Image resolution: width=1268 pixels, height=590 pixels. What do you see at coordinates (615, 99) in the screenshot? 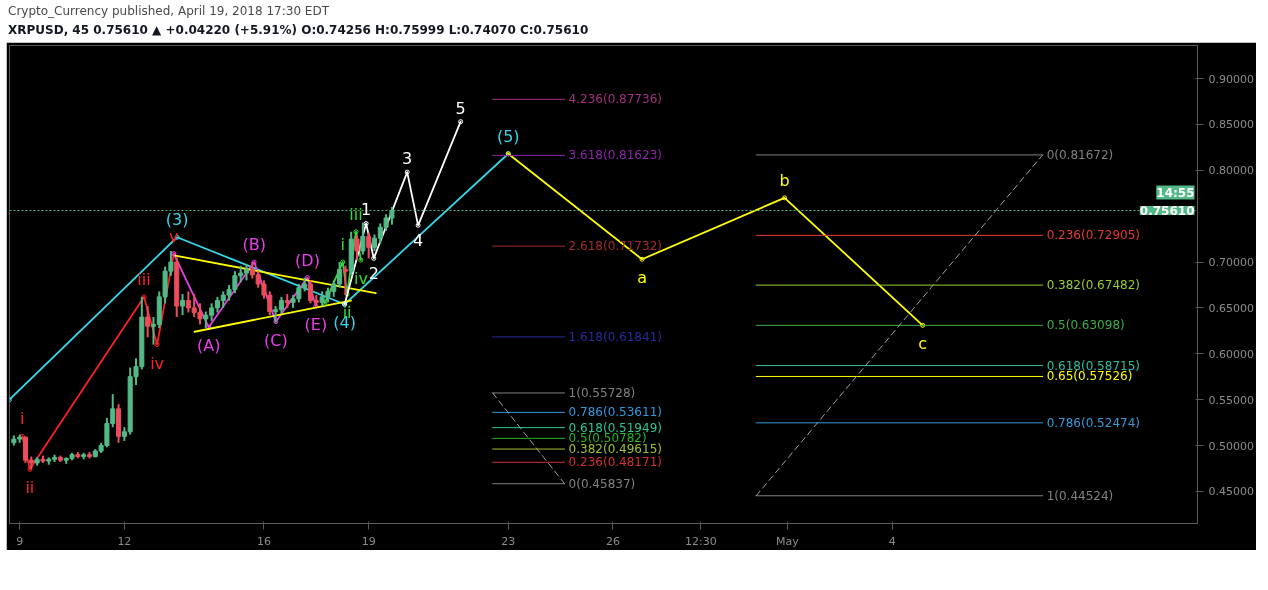
I see `series-label: 4.236(0.87736)` at bounding box center [615, 99].